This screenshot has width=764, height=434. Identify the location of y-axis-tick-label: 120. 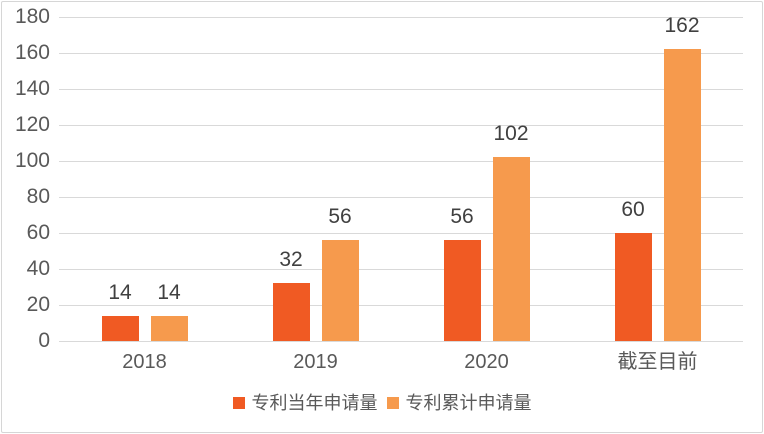
(32, 124).